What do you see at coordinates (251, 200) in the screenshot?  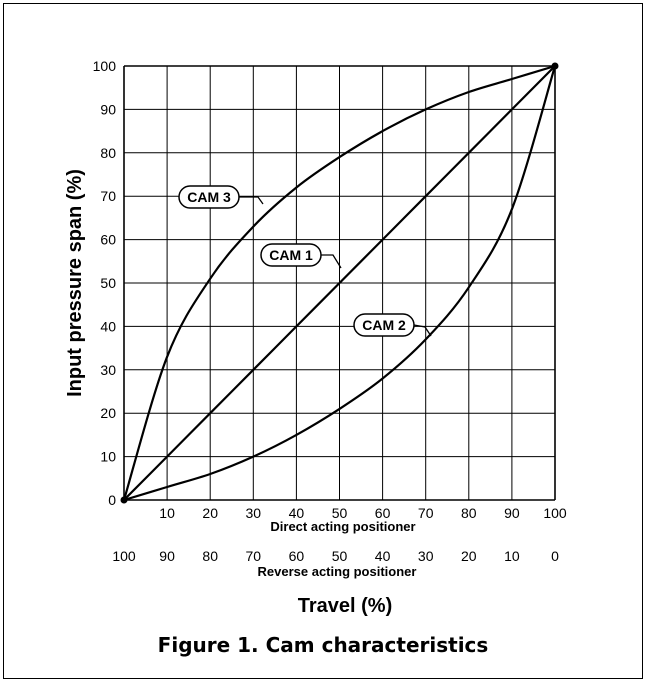 I see `cam-3-leader-line` at bounding box center [251, 200].